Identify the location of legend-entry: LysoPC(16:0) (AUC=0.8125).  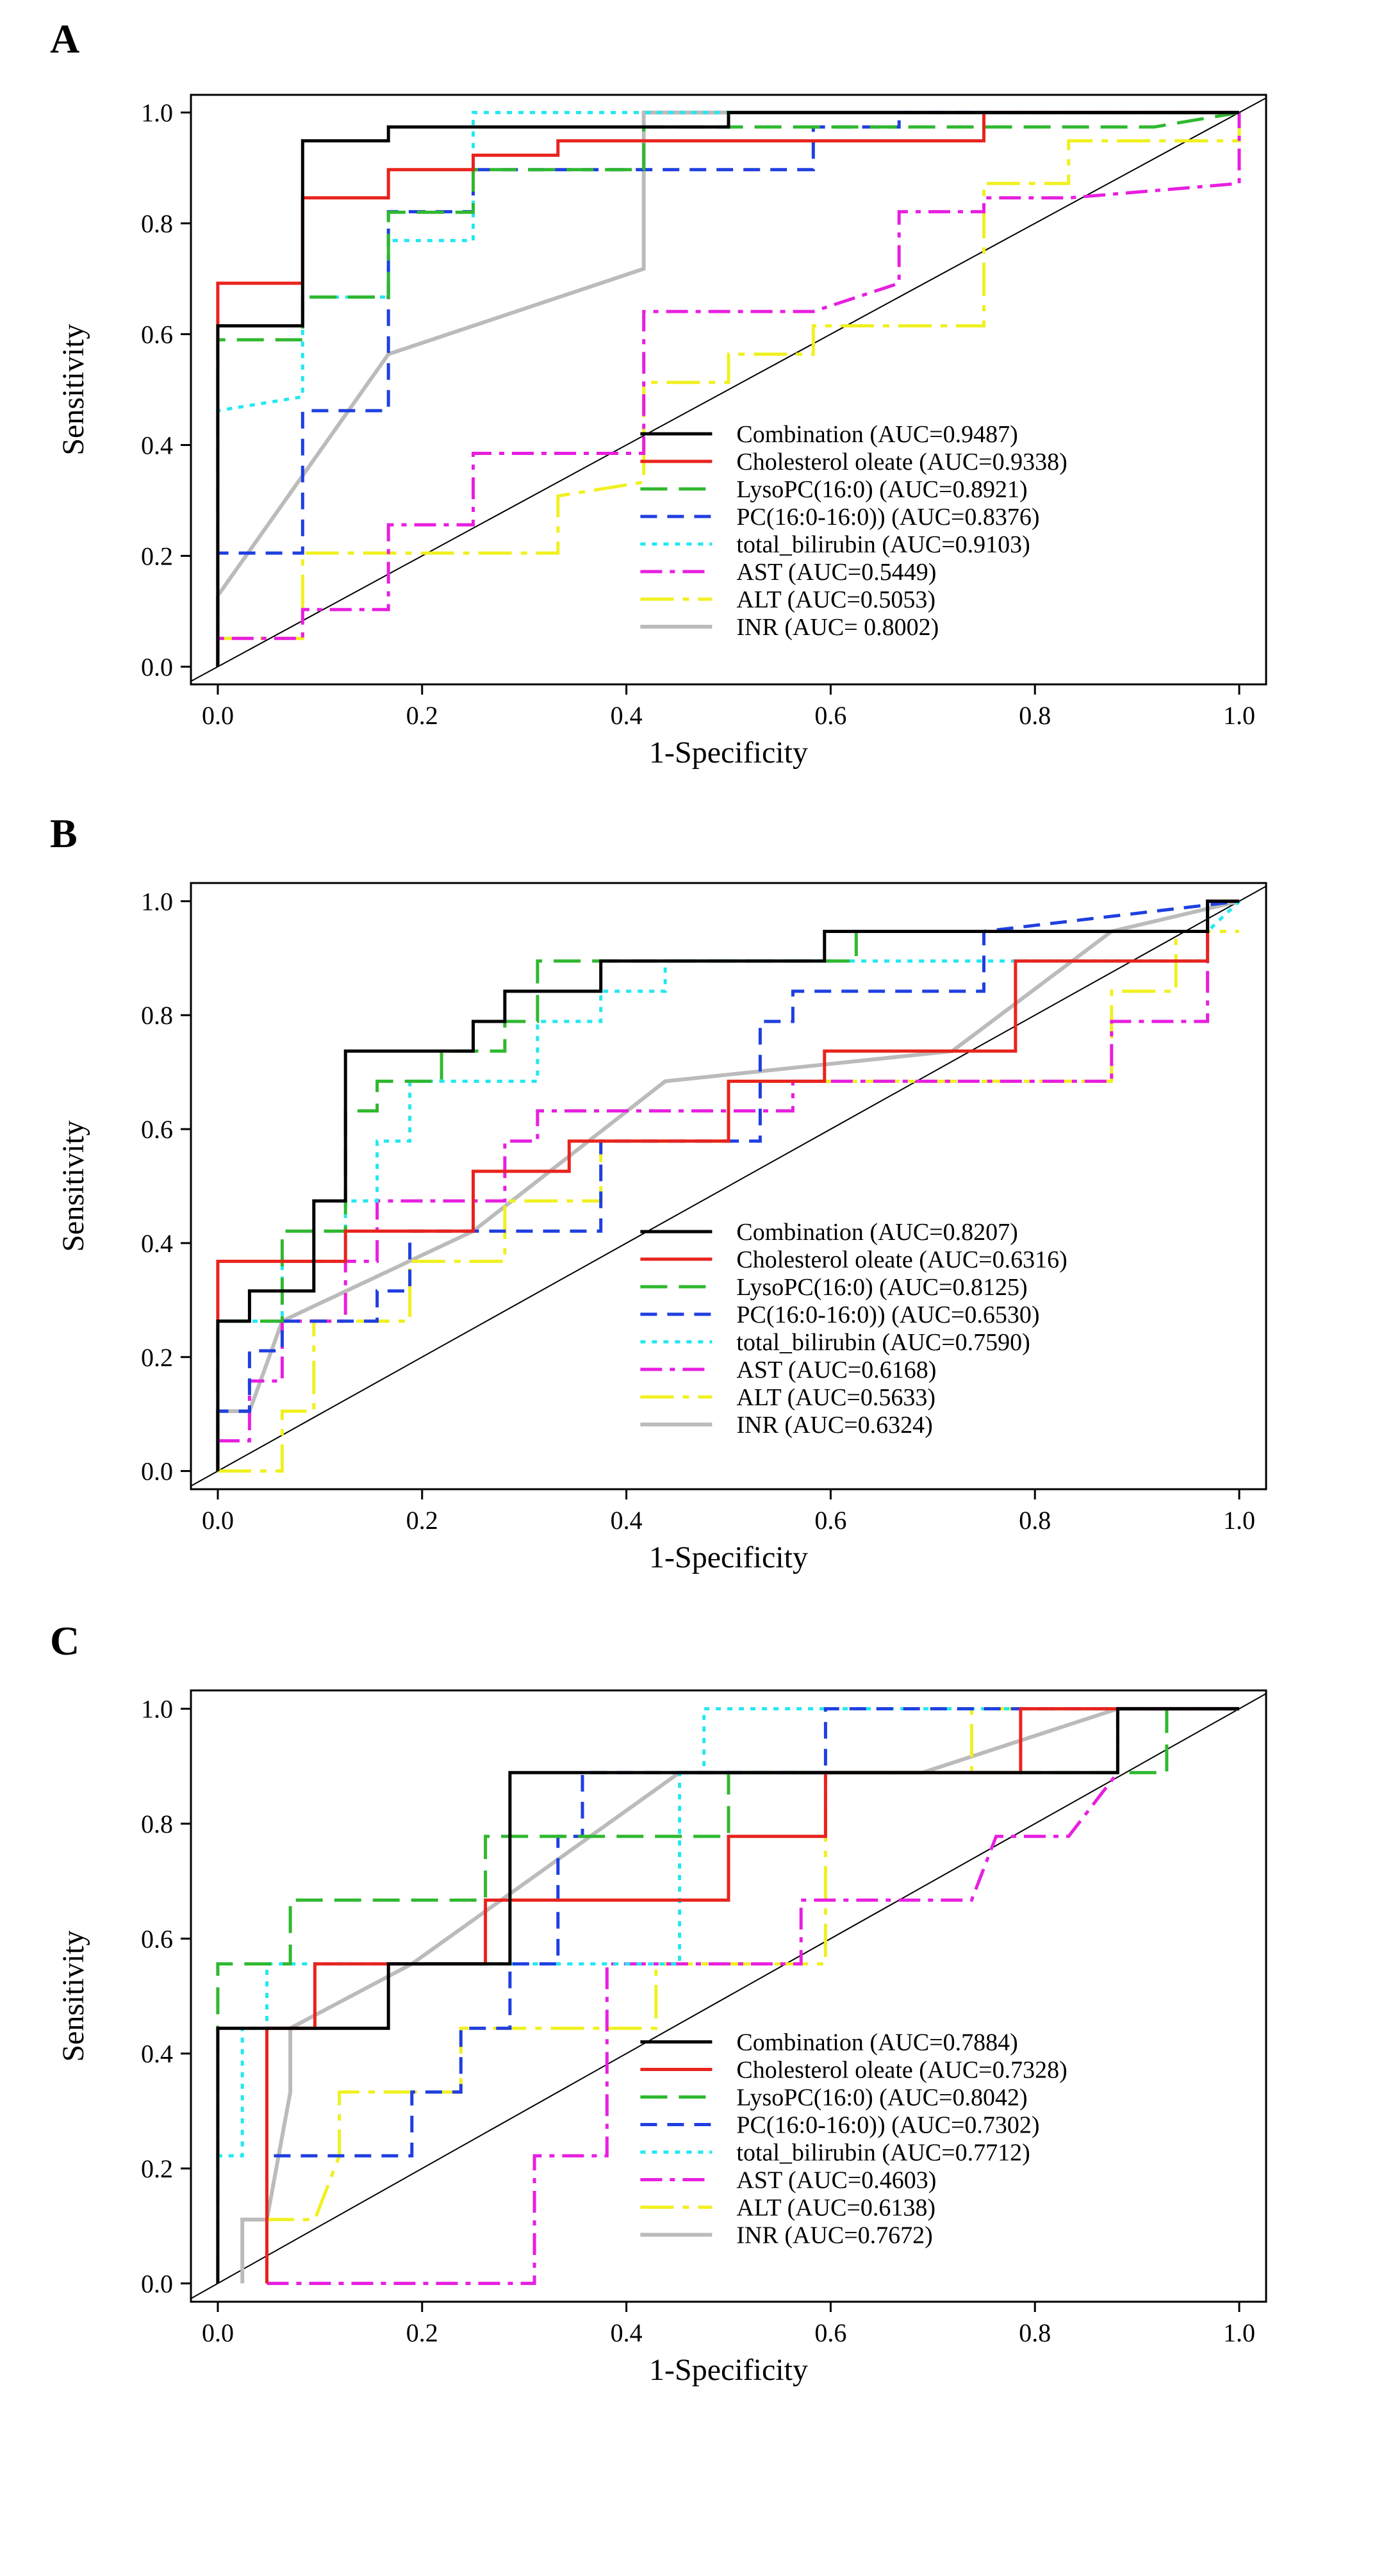
(881, 1287).